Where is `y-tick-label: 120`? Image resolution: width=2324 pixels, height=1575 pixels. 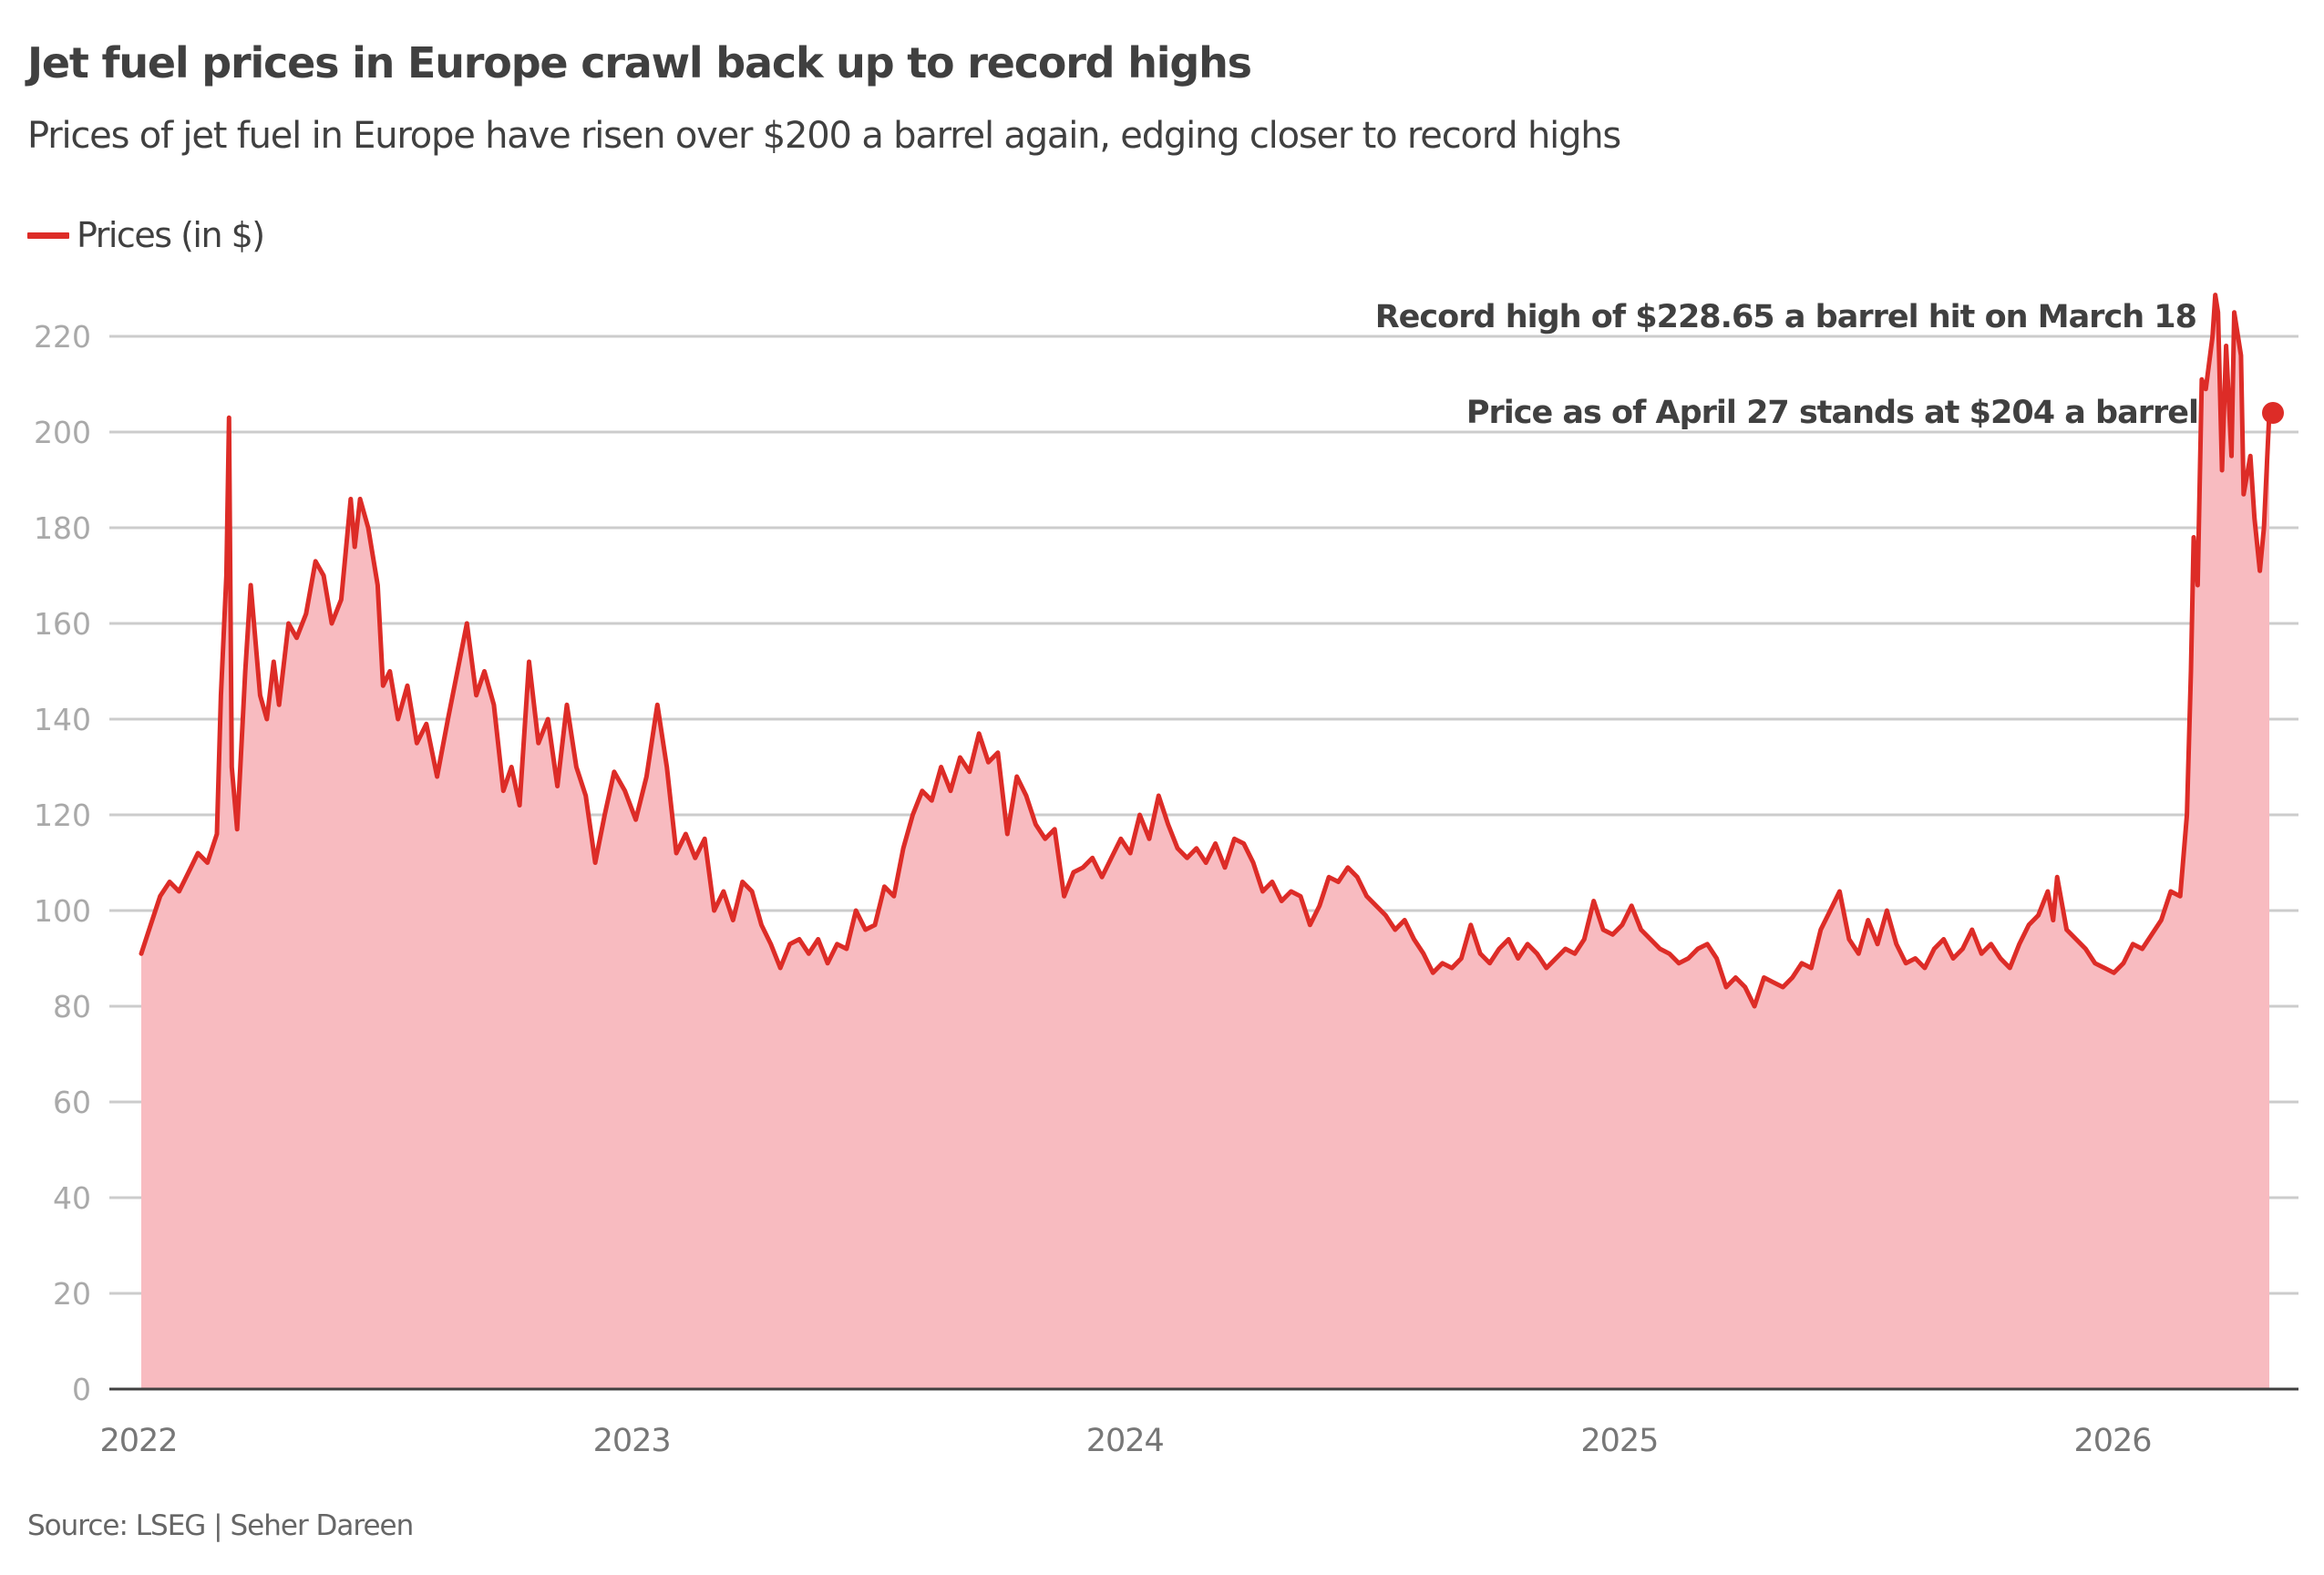 y-tick-label: 120 is located at coordinates (62, 816).